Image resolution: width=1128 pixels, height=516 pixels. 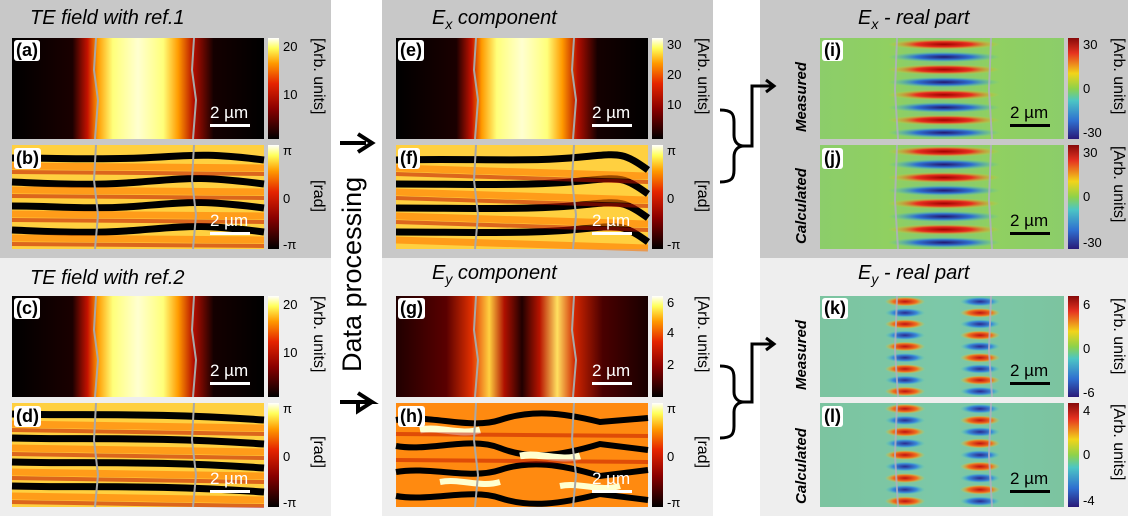 What do you see at coordinates (801, 354) in the screenshot?
I see `row-label-measured-y: Measured` at bounding box center [801, 354].